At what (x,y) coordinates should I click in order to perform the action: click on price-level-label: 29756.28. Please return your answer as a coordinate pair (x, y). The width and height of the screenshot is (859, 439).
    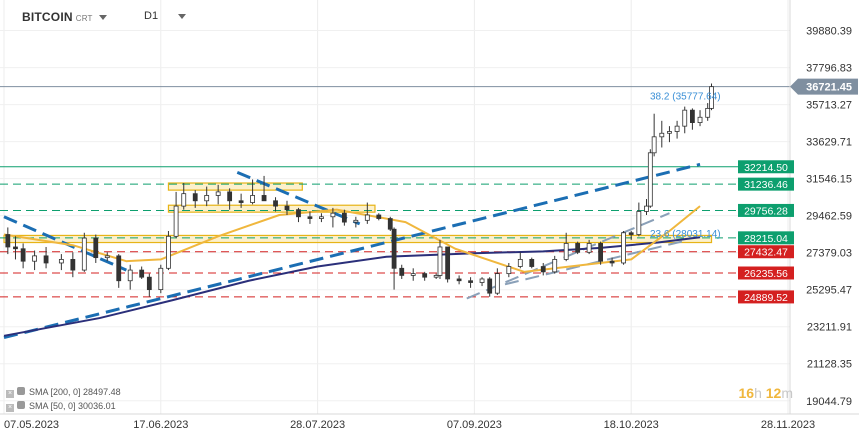
    Looking at the image, I should click on (766, 211).